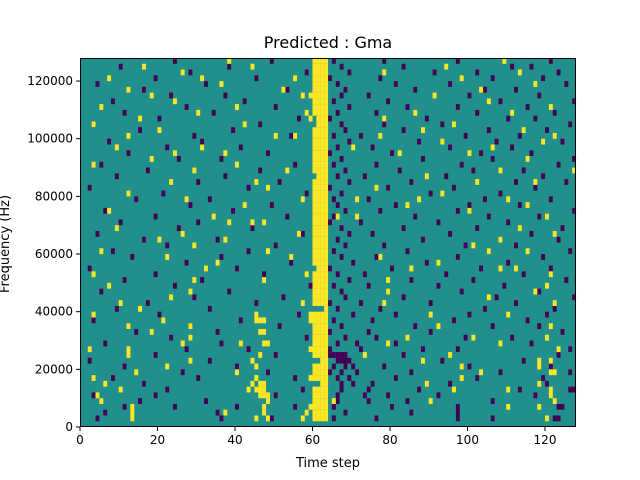  What do you see at coordinates (53, 254) in the screenshot?
I see `y-axis-ticks: 0 20000 40000 60000 80000 100000 120000` at bounding box center [53, 254].